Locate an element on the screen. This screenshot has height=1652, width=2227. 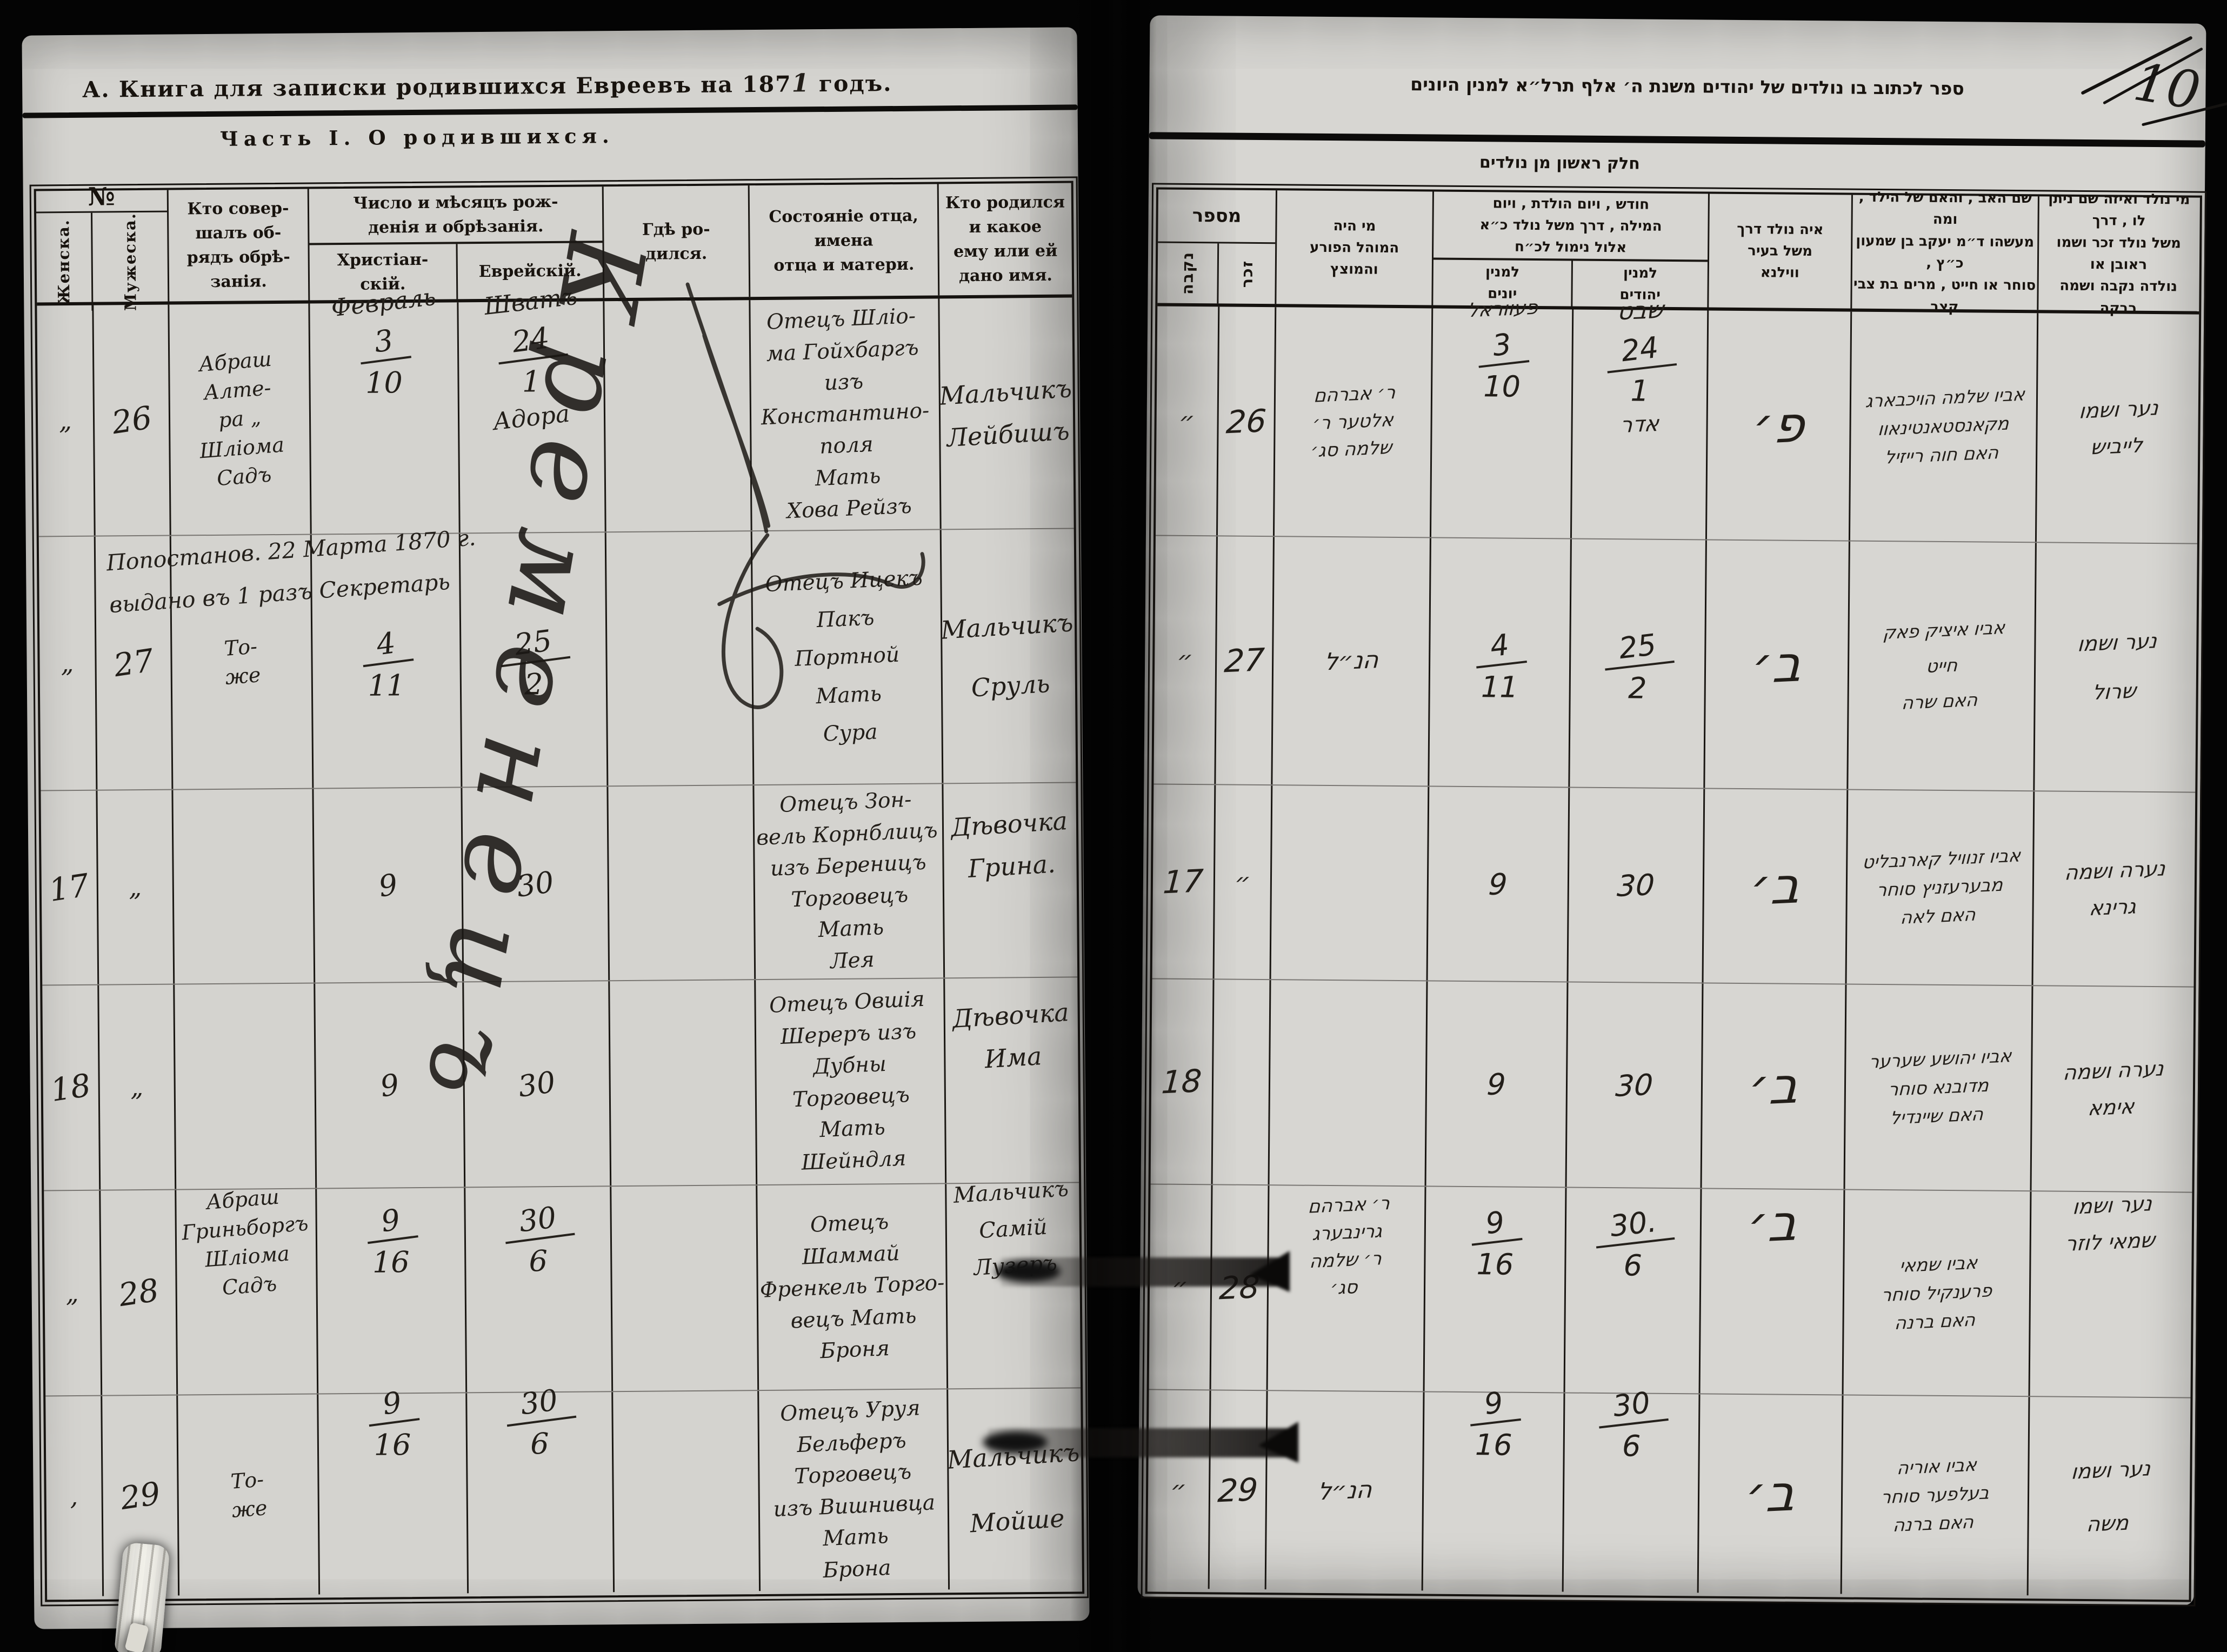
ink-flag is located at coordinates (1270, 1271).